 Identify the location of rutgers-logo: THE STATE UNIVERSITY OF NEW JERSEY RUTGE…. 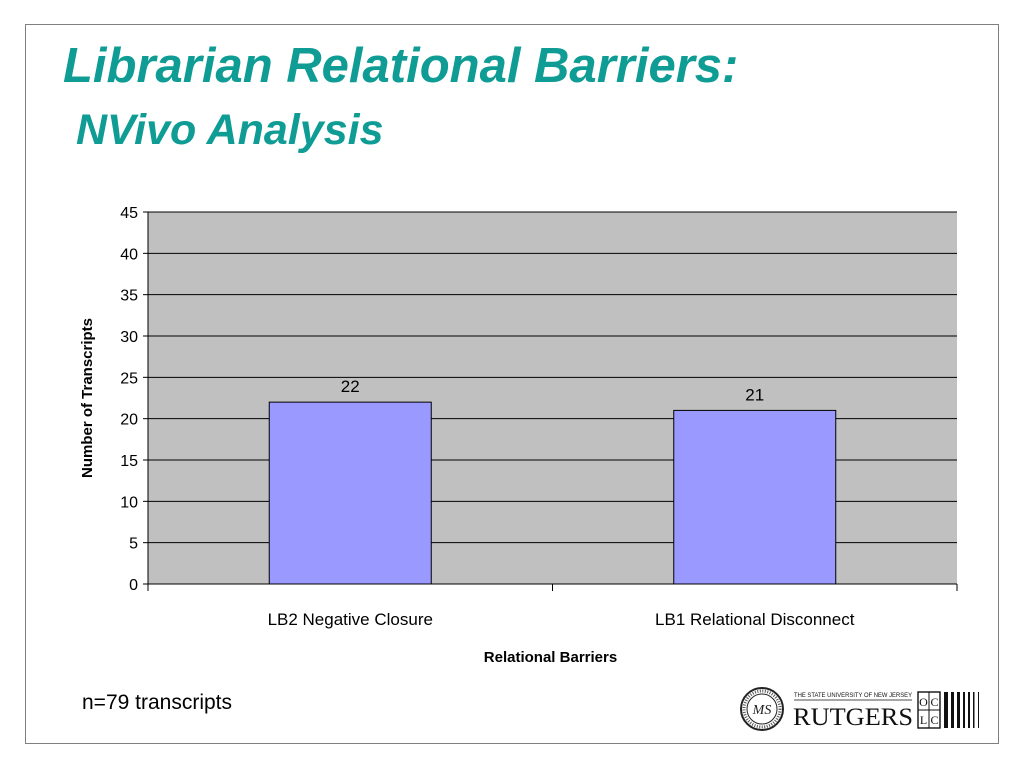
(853, 711).